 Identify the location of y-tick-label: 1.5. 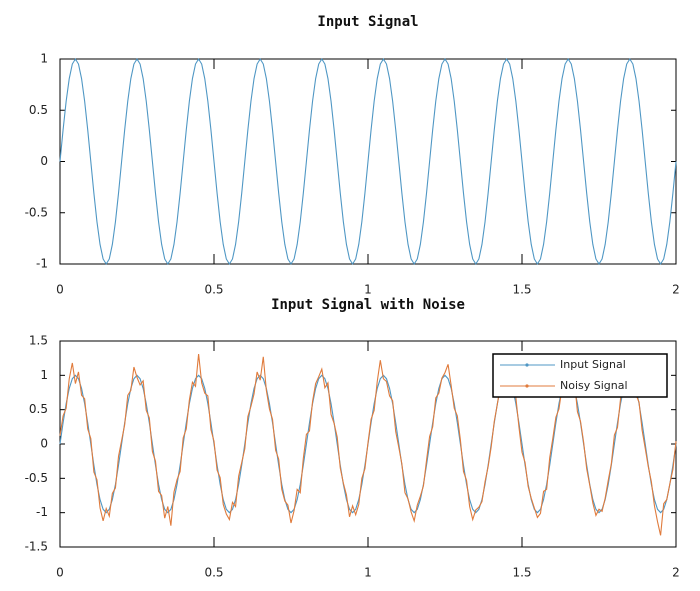
(38, 341).